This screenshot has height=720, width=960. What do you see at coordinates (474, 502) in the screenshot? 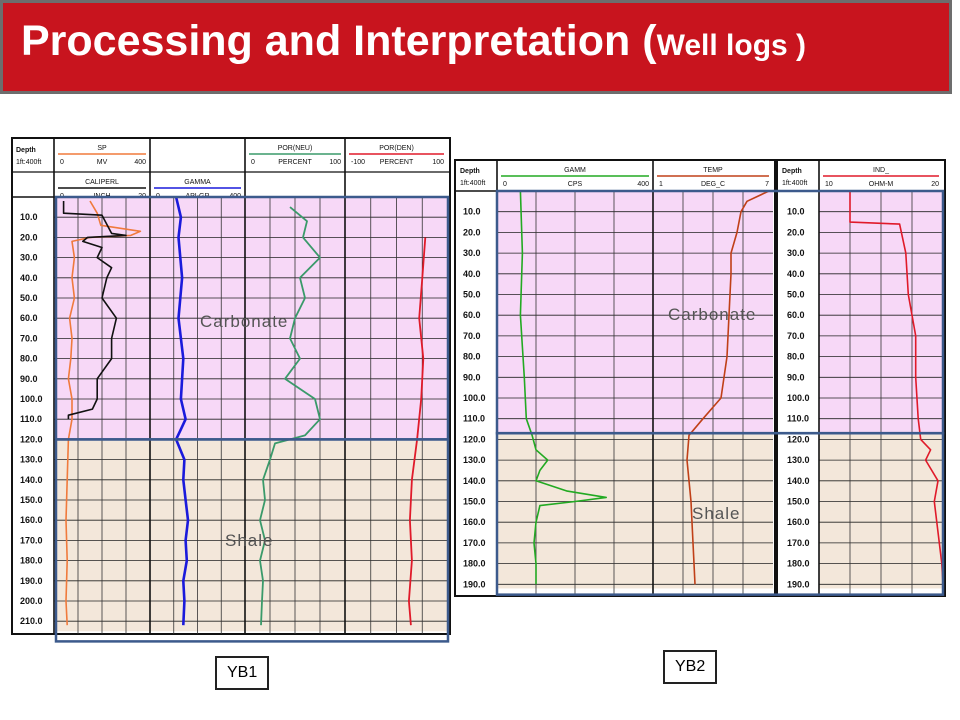
I see `yb2-depth-label: 150.0` at bounding box center [474, 502].